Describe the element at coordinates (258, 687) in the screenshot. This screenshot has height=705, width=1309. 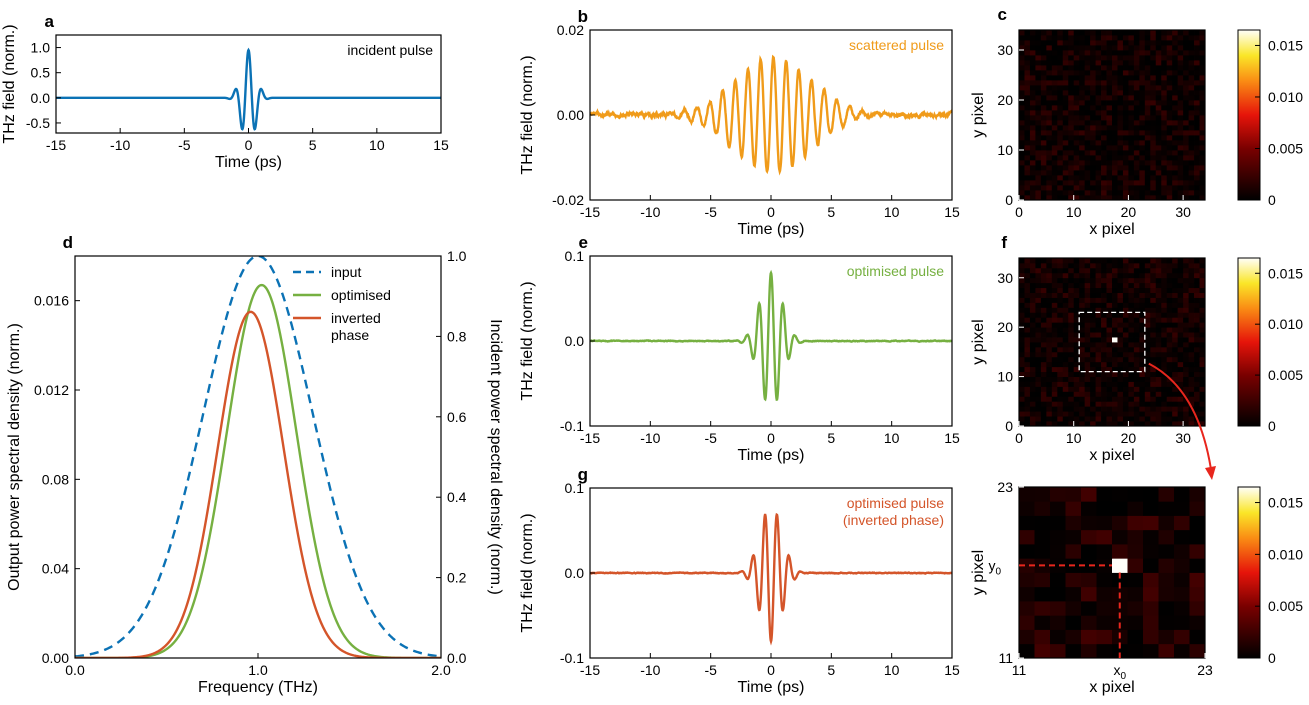
I see `x-axis-label: Frequency (THz)` at that location.